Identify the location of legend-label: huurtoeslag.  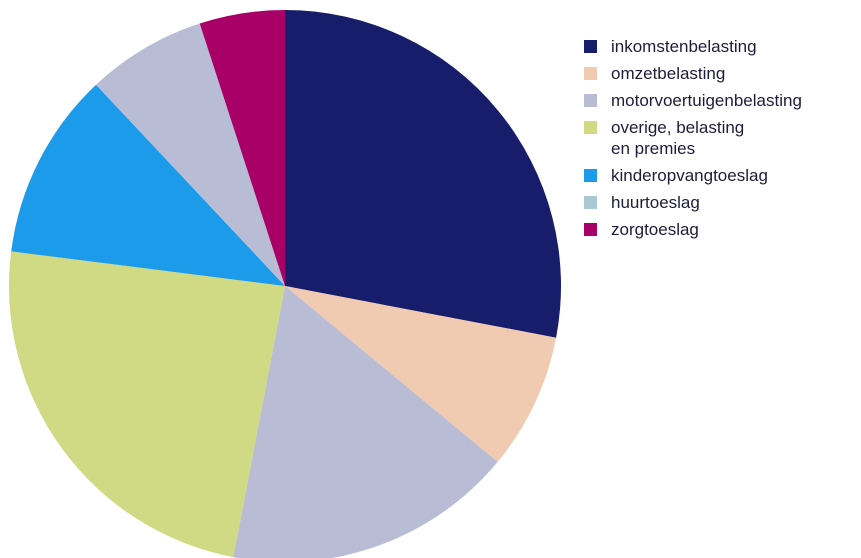
(655, 202).